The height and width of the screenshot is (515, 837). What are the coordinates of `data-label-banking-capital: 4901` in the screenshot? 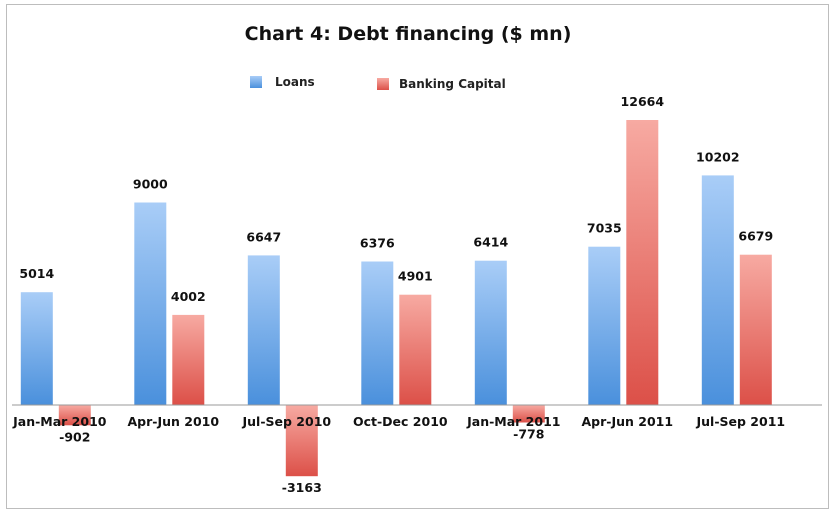 It's located at (415, 276).